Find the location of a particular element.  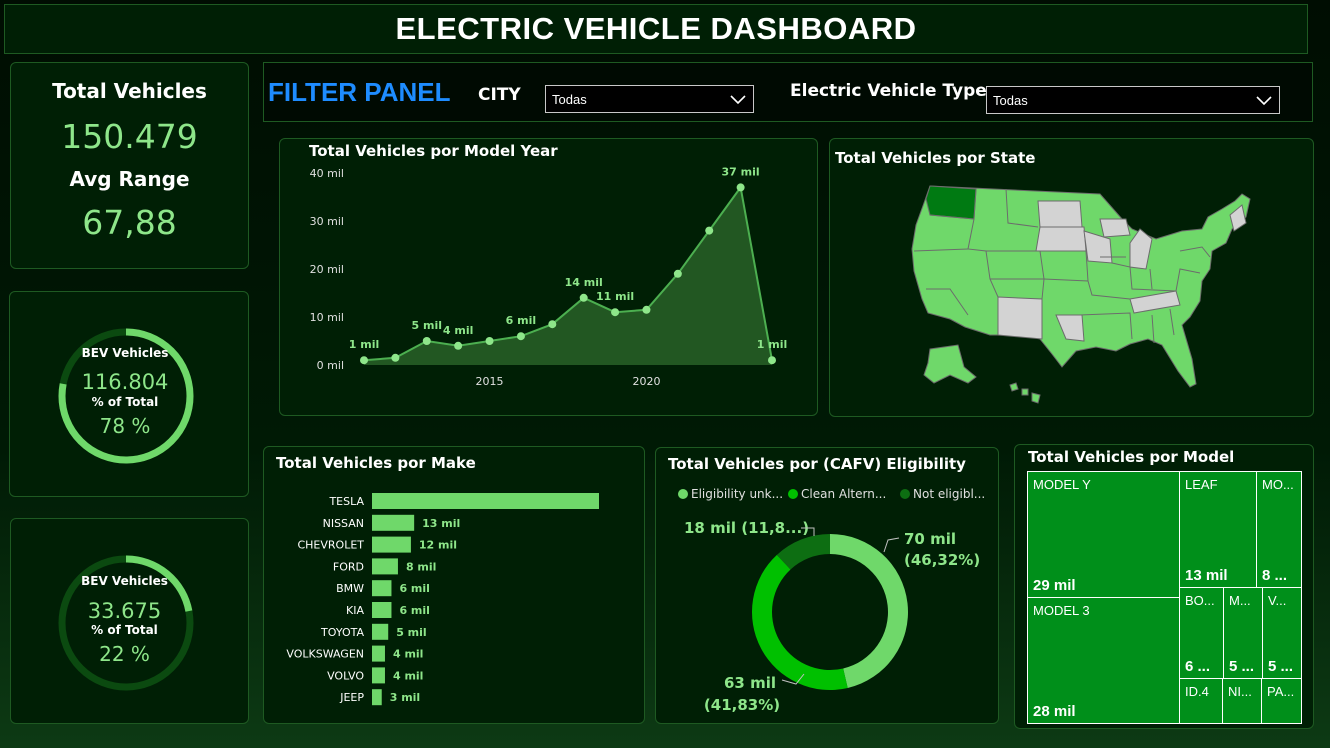

data-label: 12 mil is located at coordinates (438, 545).